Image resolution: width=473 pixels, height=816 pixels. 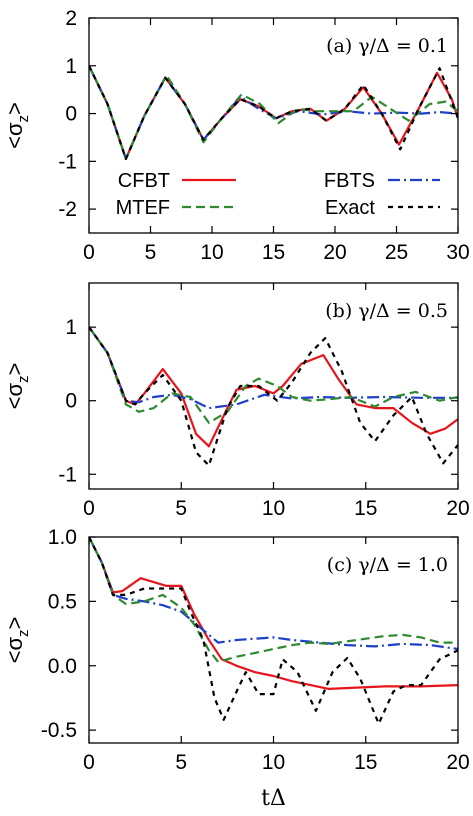 What do you see at coordinates (387, 46) in the screenshot?
I see `panel-annotation: (a) γ/Δ = 0.1` at bounding box center [387, 46].